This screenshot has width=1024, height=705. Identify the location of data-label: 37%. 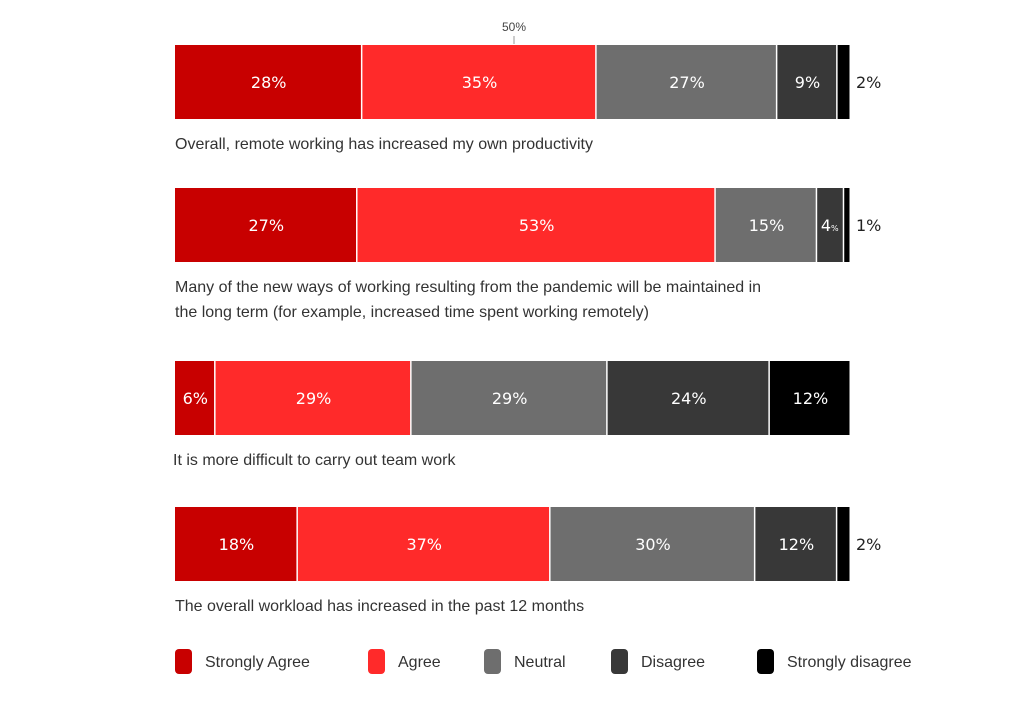
(424, 544).